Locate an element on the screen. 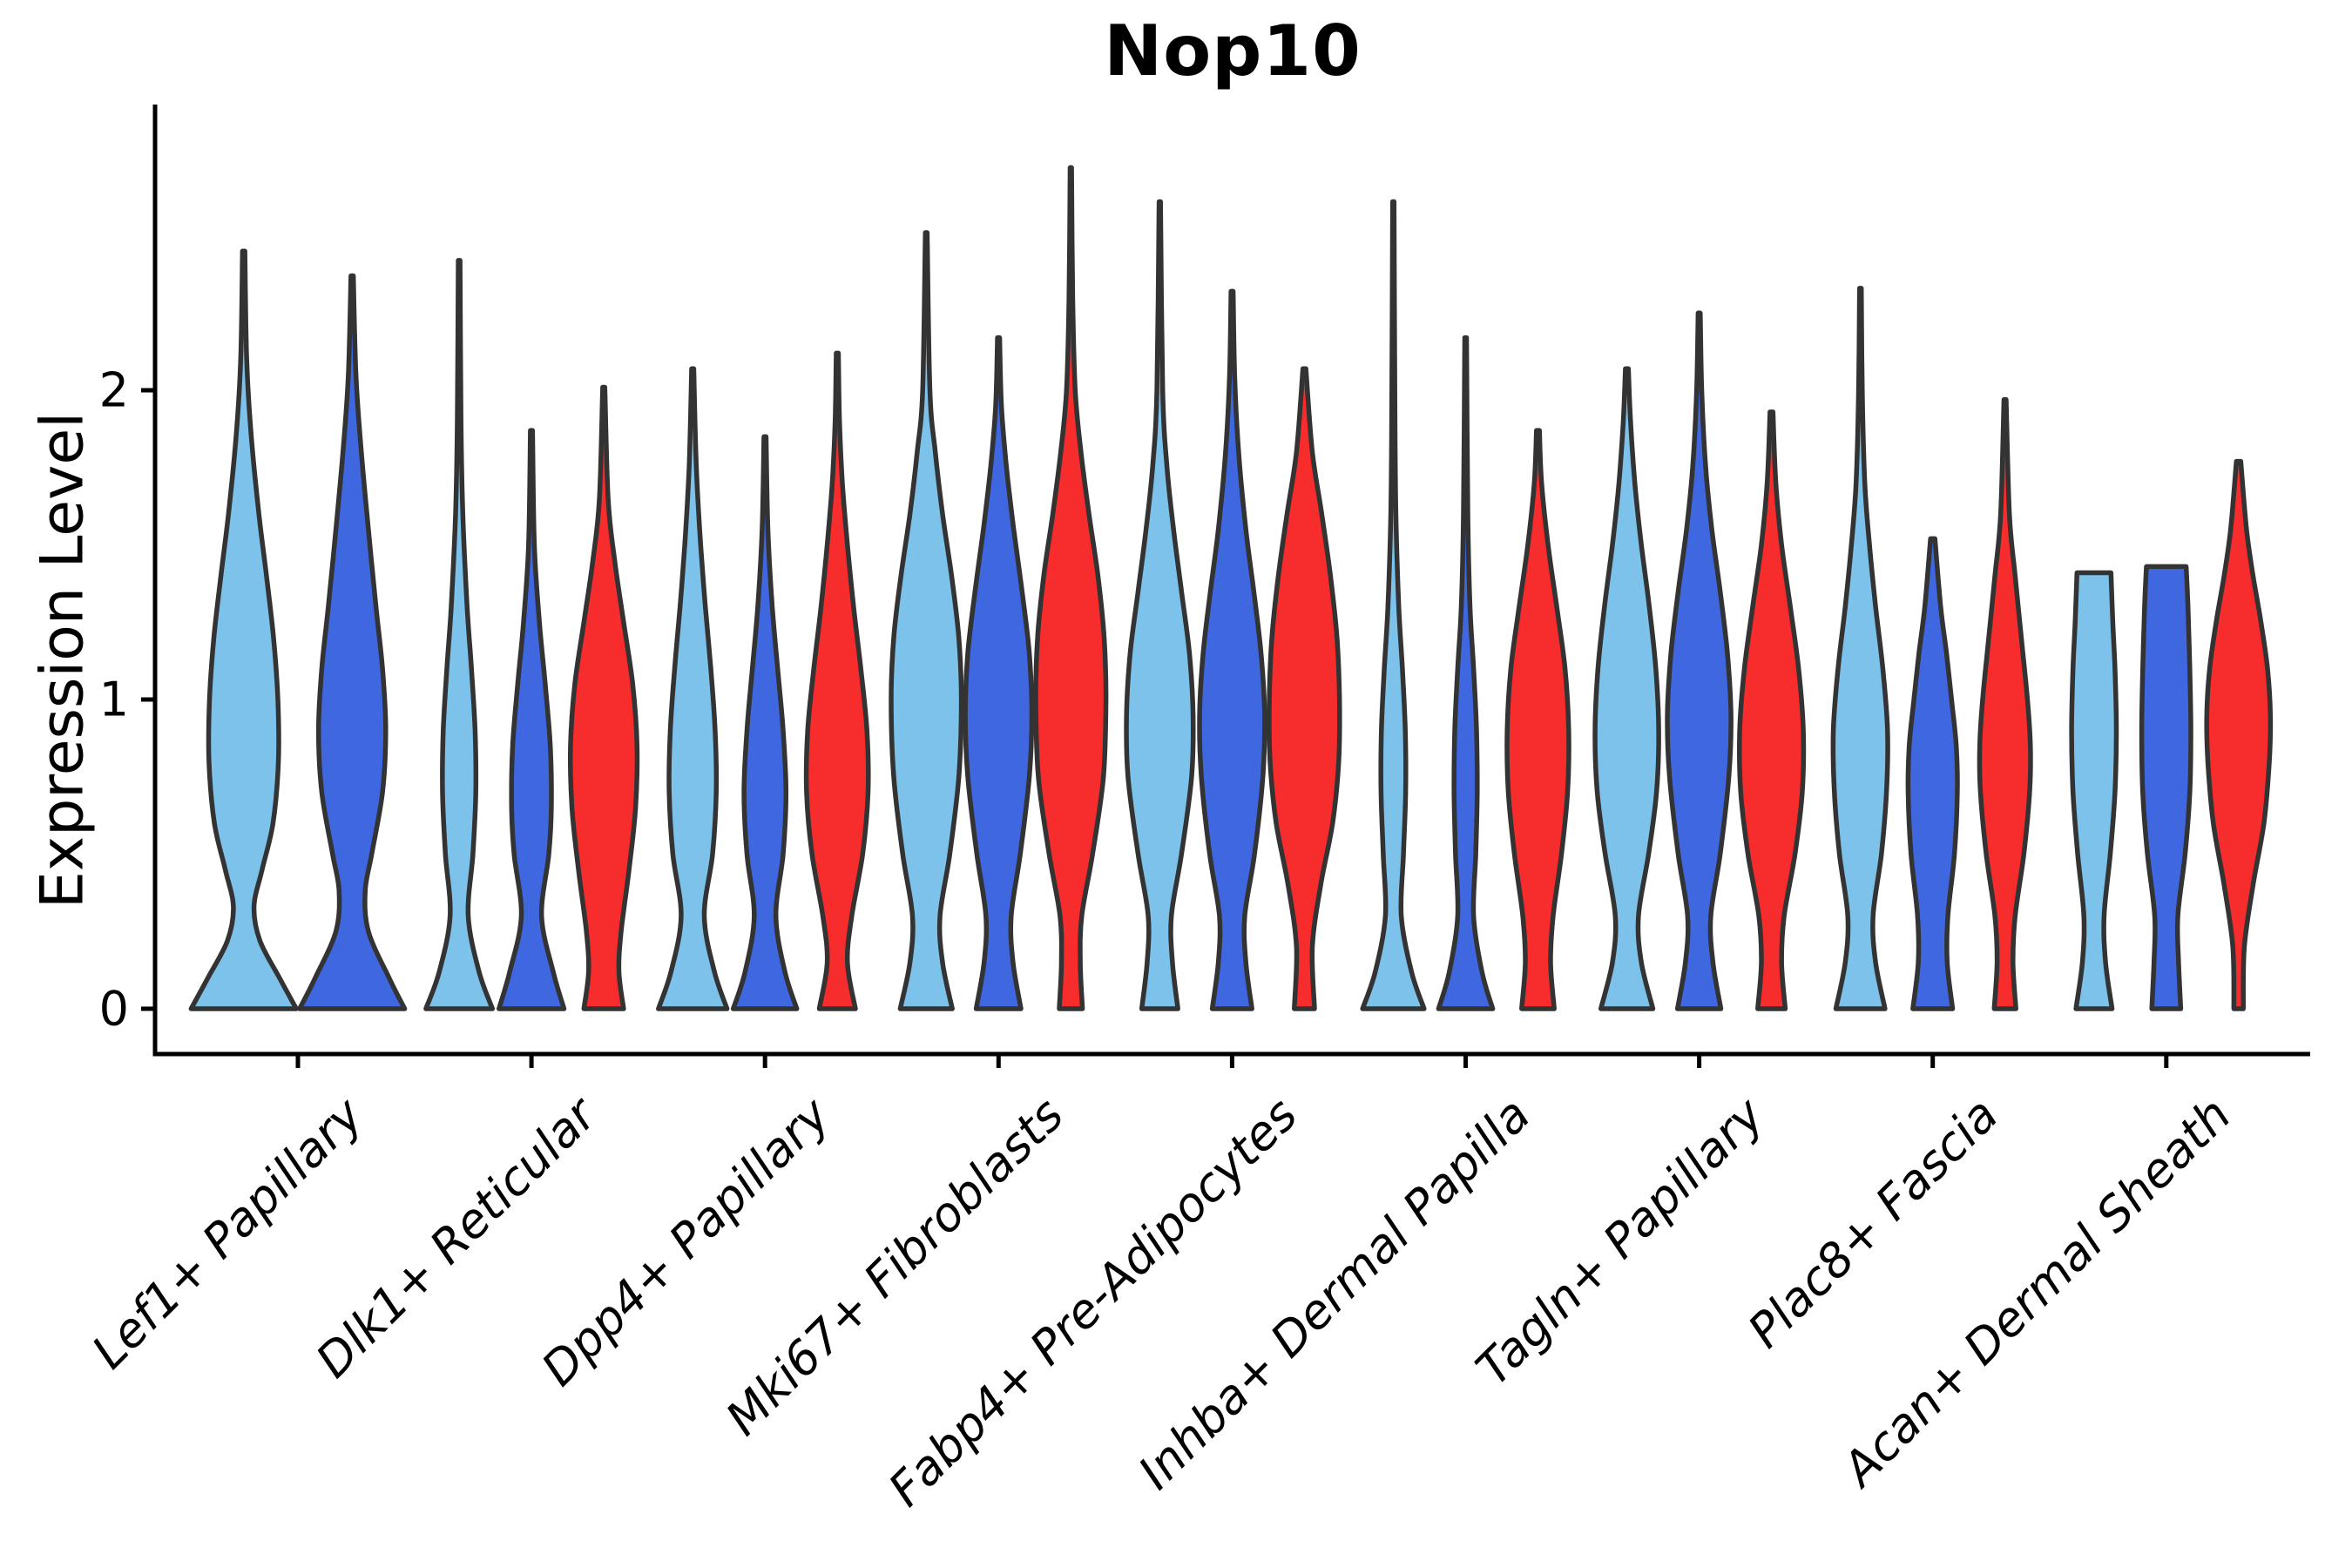 This screenshot has height=1568, width=2352. violin-dpp4-papillary-light_blue is located at coordinates (693, 688).